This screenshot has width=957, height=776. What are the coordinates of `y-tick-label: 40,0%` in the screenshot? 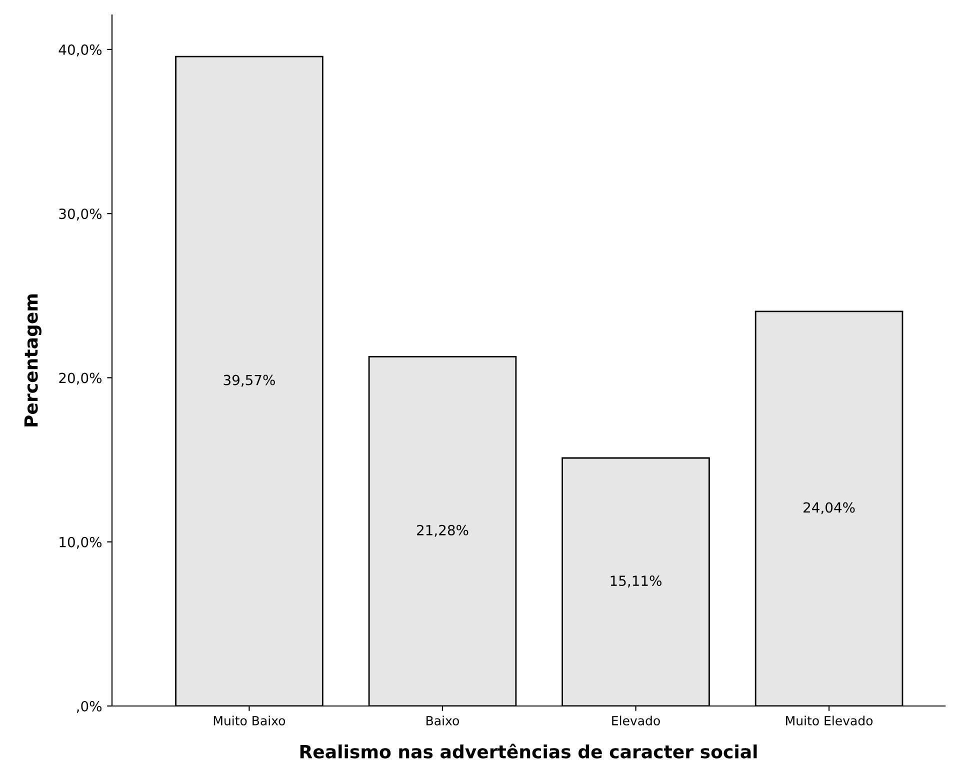 It's located at (80, 50).